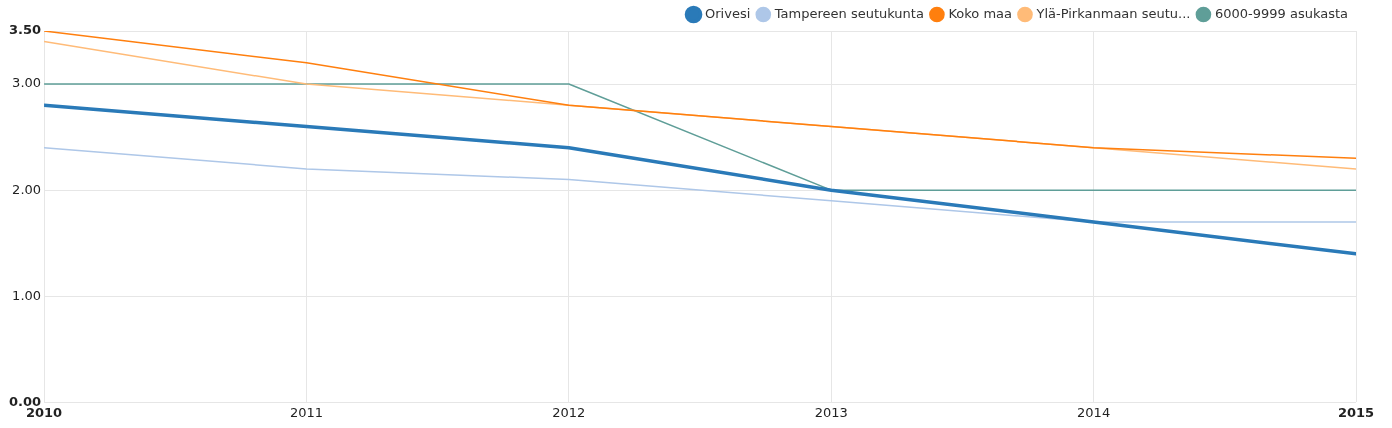 The height and width of the screenshot is (428, 1392). Describe the element at coordinates (980, 13) in the screenshot. I see `legend-label: Koko maa` at that location.